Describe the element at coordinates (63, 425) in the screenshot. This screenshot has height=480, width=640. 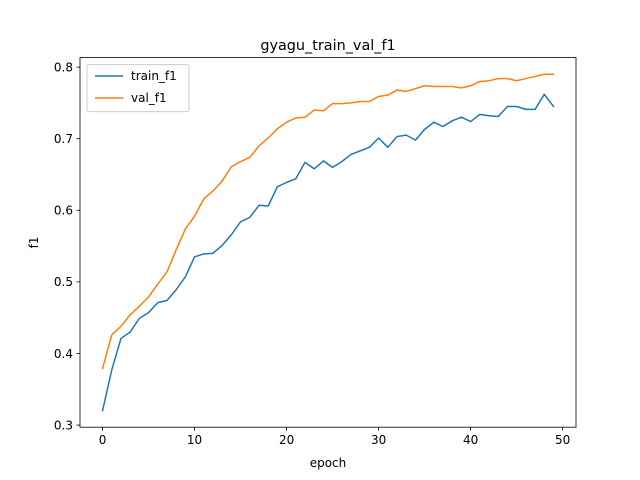
I see `y-tick-label: 0.3` at that location.